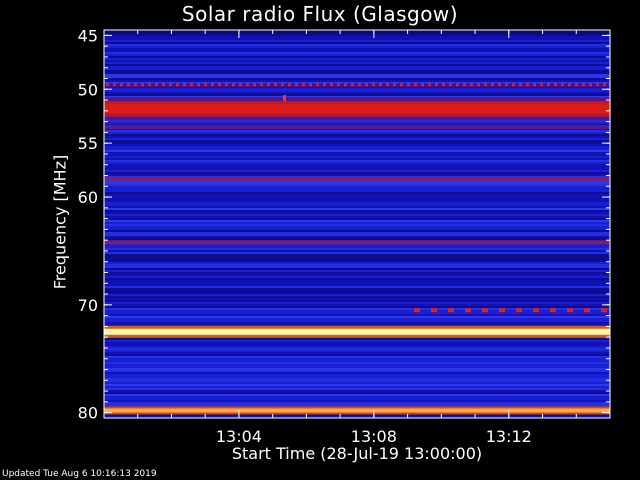 Image resolution: width=640 pixels, height=480 pixels. What do you see at coordinates (357, 453) in the screenshot?
I see `x-axis-label: Start Time (28-Jul-19 13:00:00)` at bounding box center [357, 453].